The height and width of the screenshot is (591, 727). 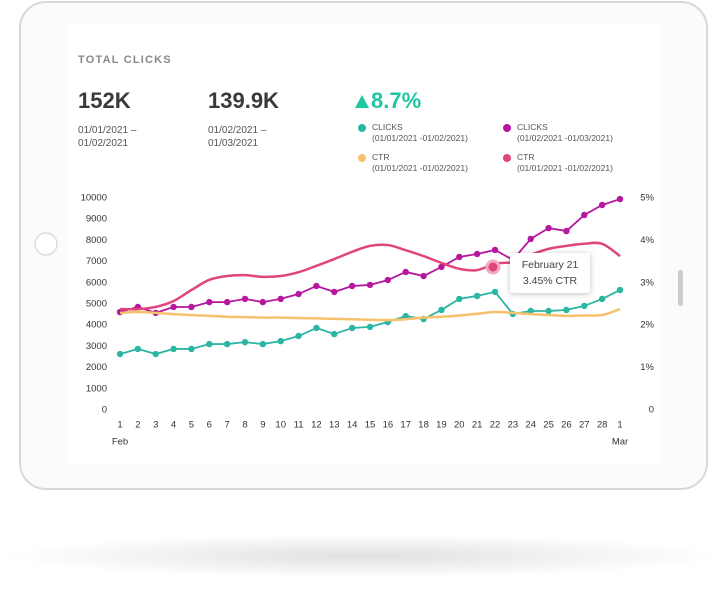 I want to click on x-tick-label: 23, so click(x=513, y=425).